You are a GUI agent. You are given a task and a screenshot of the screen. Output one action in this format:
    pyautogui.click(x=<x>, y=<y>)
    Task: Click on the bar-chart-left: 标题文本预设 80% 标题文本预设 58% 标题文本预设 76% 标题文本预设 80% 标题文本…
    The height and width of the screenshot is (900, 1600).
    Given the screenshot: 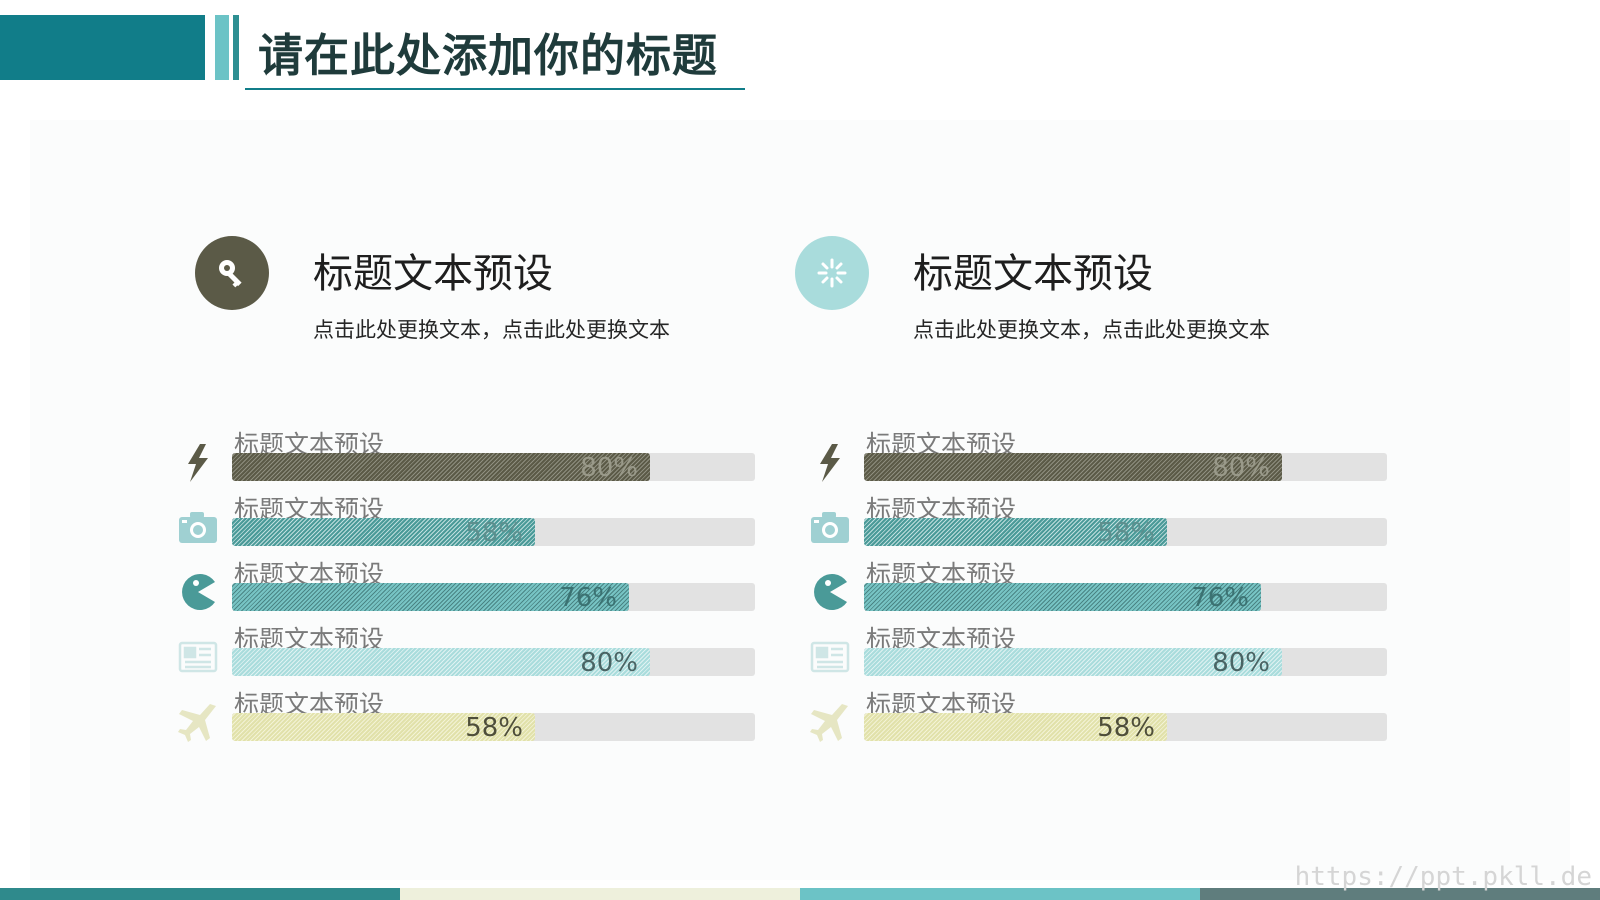 What is the action you would take?
    pyautogui.click(x=476, y=600)
    